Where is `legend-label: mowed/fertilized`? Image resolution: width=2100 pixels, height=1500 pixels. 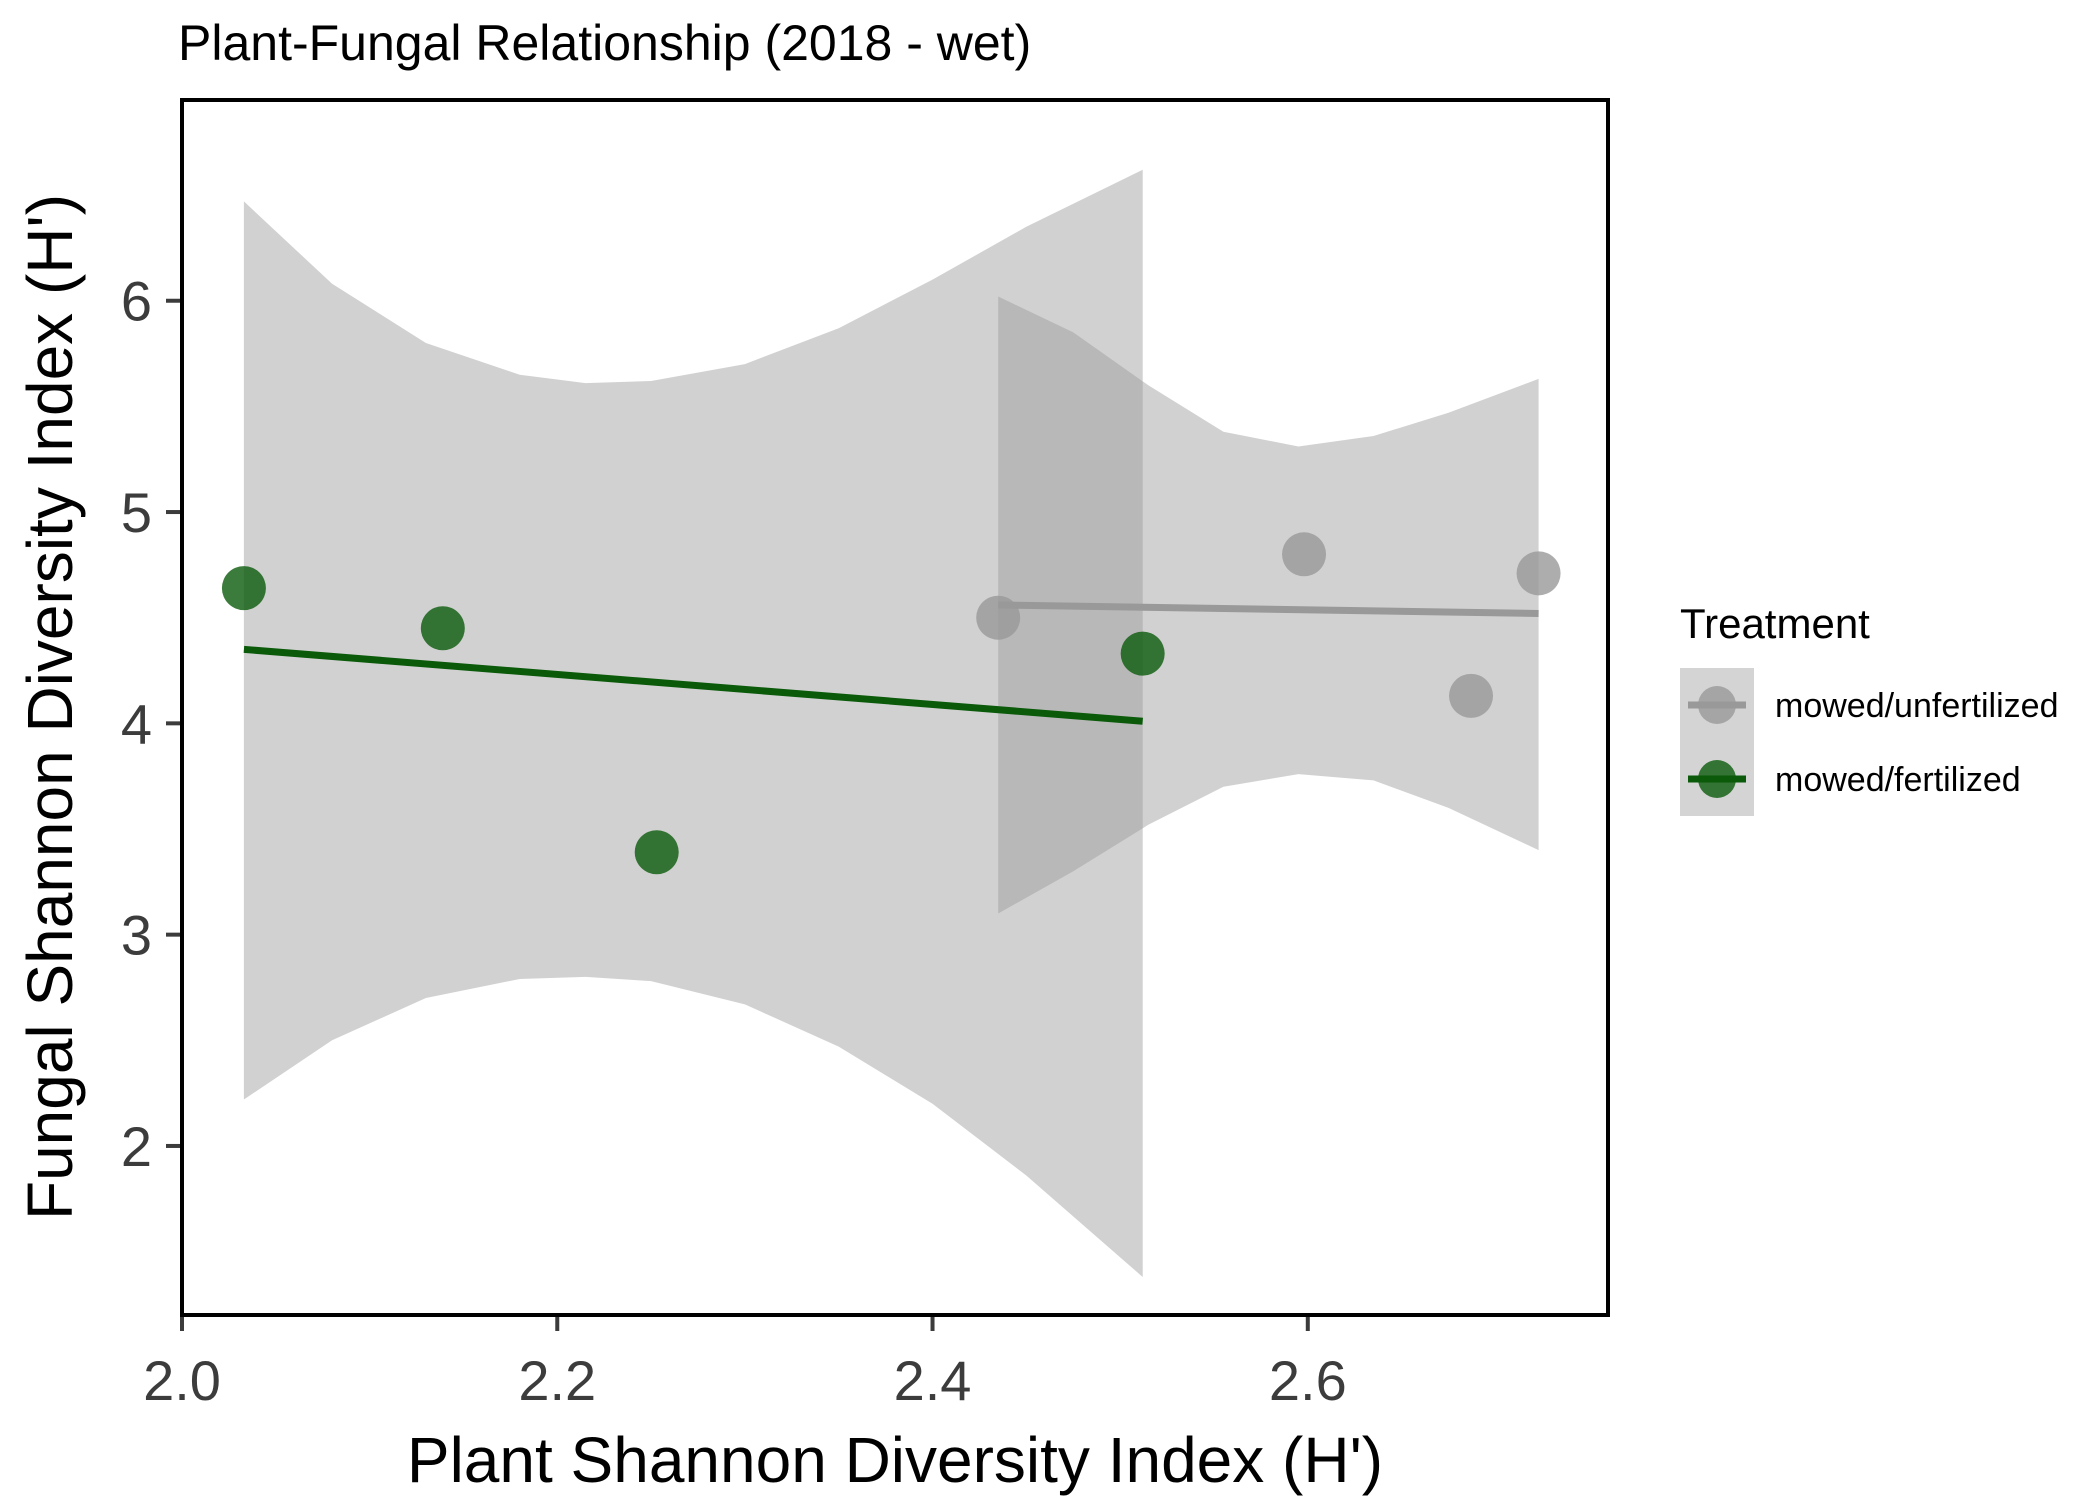
legend-label: mowed/fertilized is located at coordinates (1898, 780).